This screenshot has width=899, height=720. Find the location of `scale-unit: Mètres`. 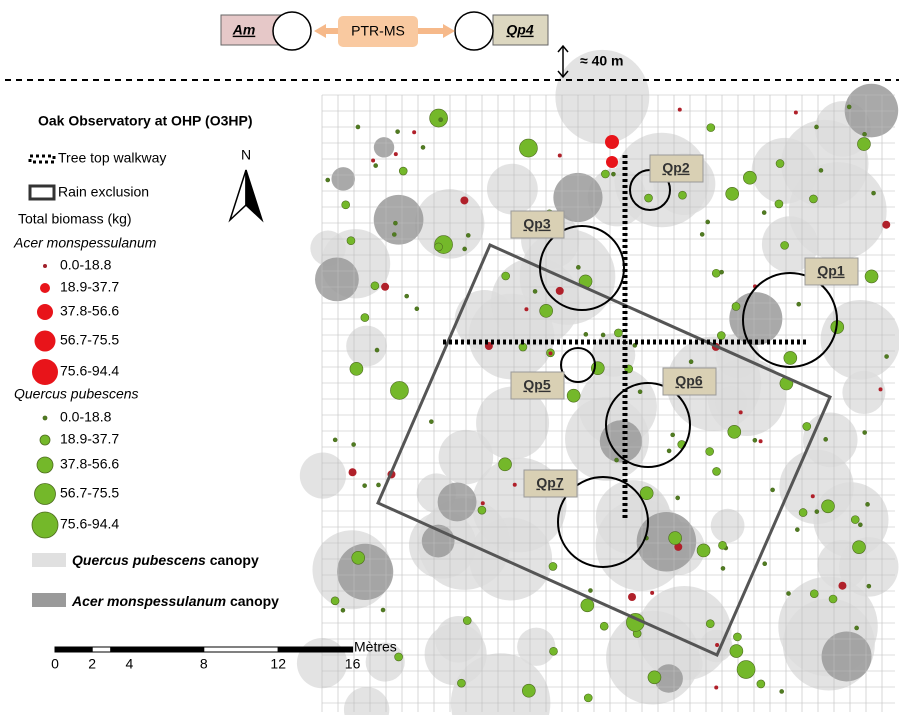

scale-unit: Mètres is located at coordinates (375, 647).